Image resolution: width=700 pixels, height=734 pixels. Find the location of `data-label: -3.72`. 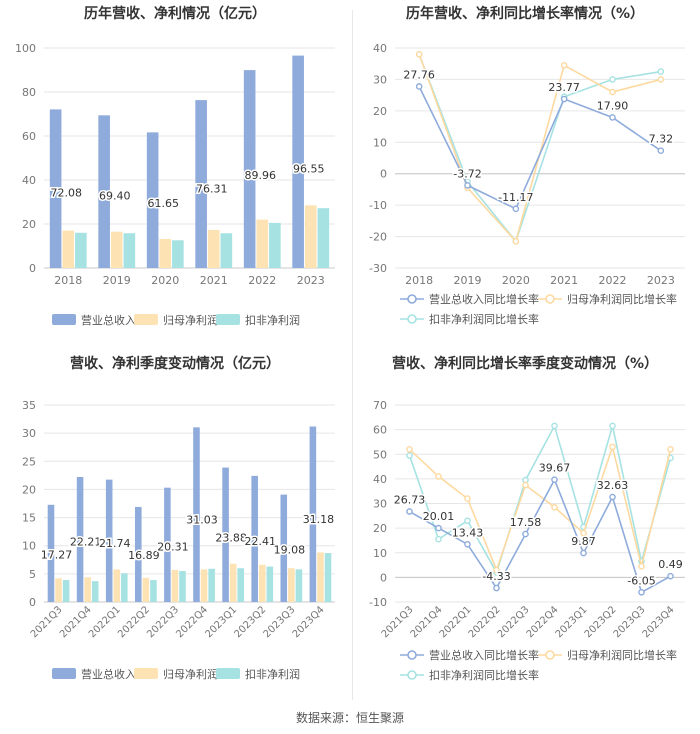

data-label: -3.72 is located at coordinates (467, 173).